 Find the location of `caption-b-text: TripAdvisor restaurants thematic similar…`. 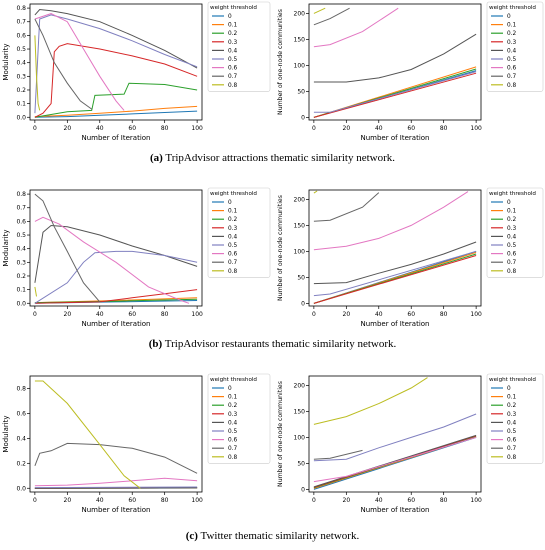

caption-b-text: TripAdvisor restaurants thematic similar… is located at coordinates (280, 344).